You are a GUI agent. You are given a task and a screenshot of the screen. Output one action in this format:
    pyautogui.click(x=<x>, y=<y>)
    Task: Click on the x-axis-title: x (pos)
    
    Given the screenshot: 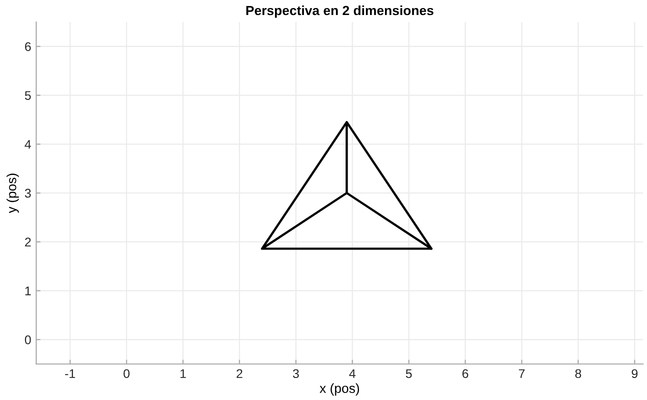 What is the action you would take?
    pyautogui.click(x=340, y=389)
    